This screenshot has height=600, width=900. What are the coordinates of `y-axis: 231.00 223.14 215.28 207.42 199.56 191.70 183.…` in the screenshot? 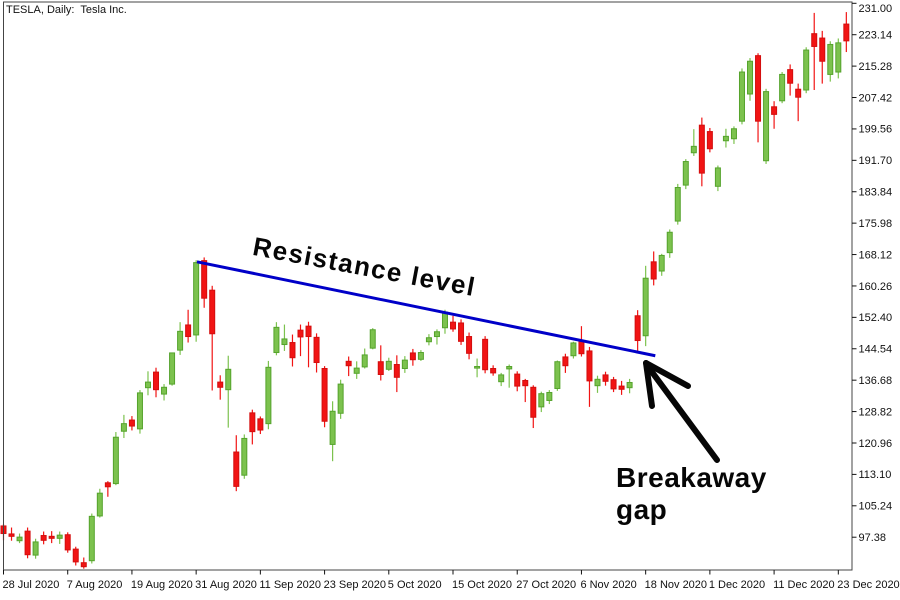 It's located at (872, 273).